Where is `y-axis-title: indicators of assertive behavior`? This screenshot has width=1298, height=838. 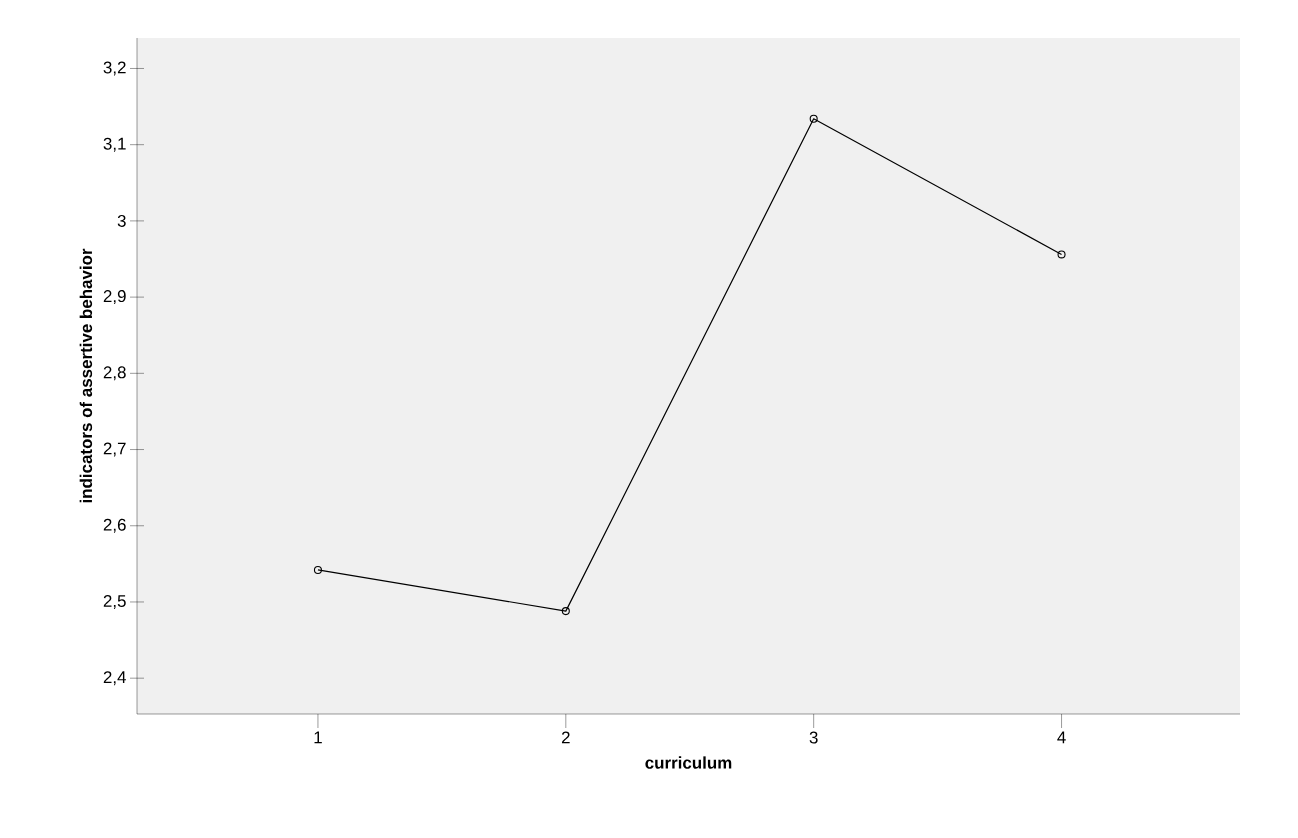 y-axis-title: indicators of assertive behavior is located at coordinates (86, 375).